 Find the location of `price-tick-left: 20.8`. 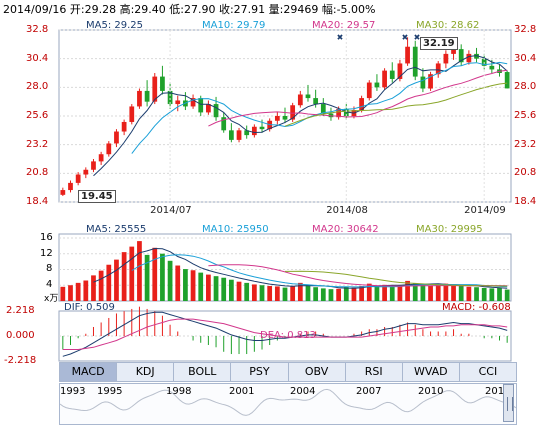

price-tick-left: 20.8 is located at coordinates (37, 173).